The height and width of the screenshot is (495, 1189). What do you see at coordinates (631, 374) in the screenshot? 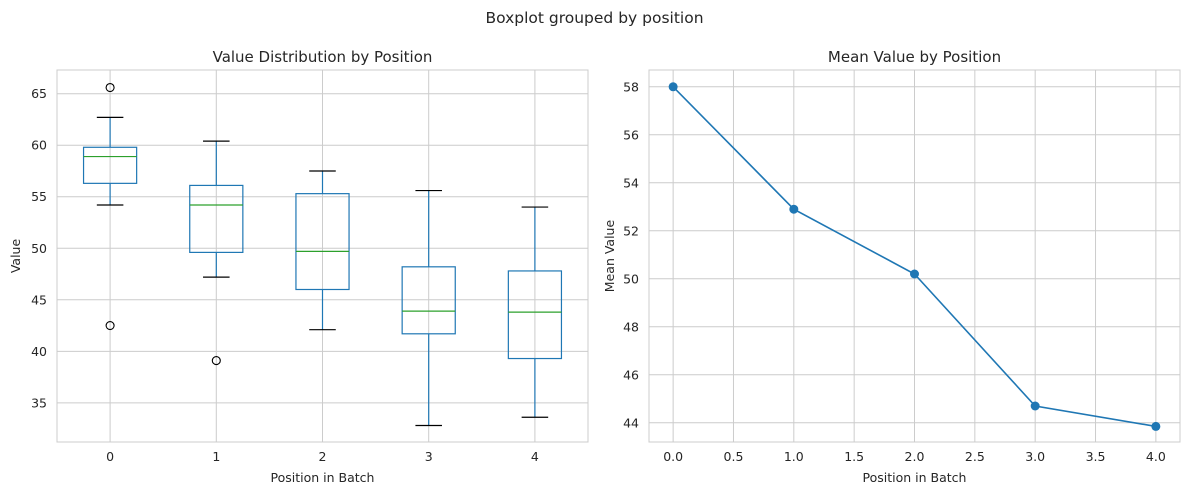
I see `y-tick-label: 46` at bounding box center [631, 374].